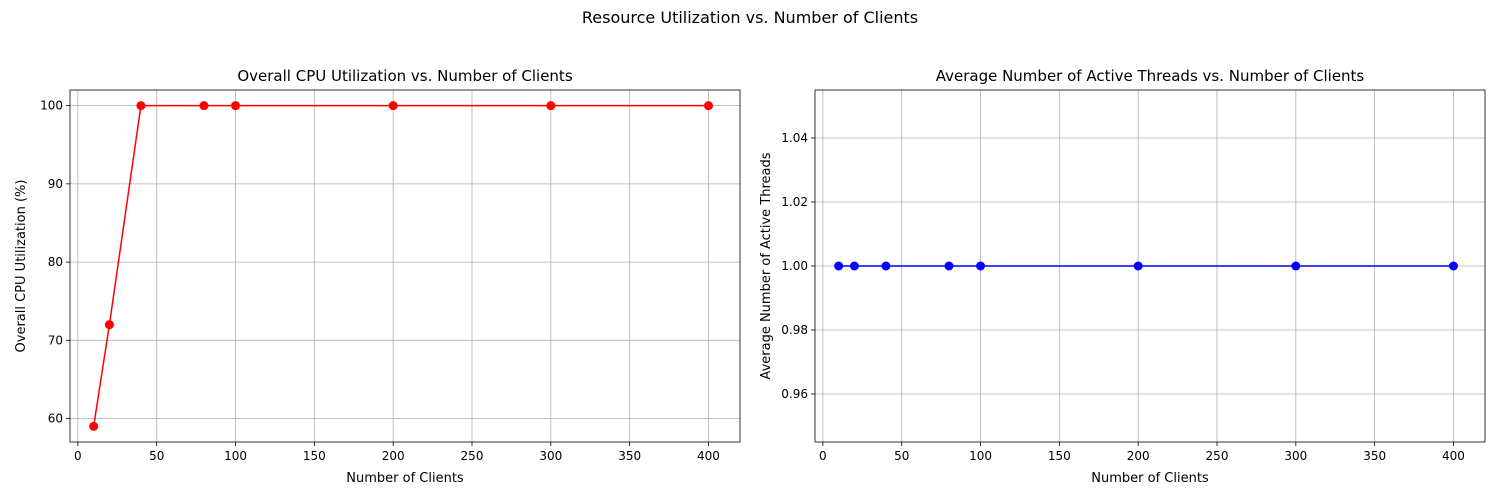  I want to click on y-tick-label: 1.04, so click(794, 138).